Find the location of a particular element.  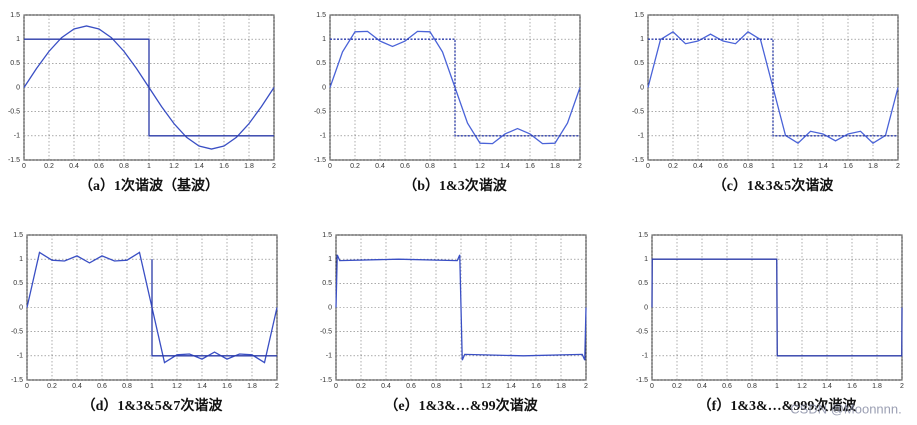

caption: （e）1&3&…&99次谐波 is located at coordinates (461, 405).